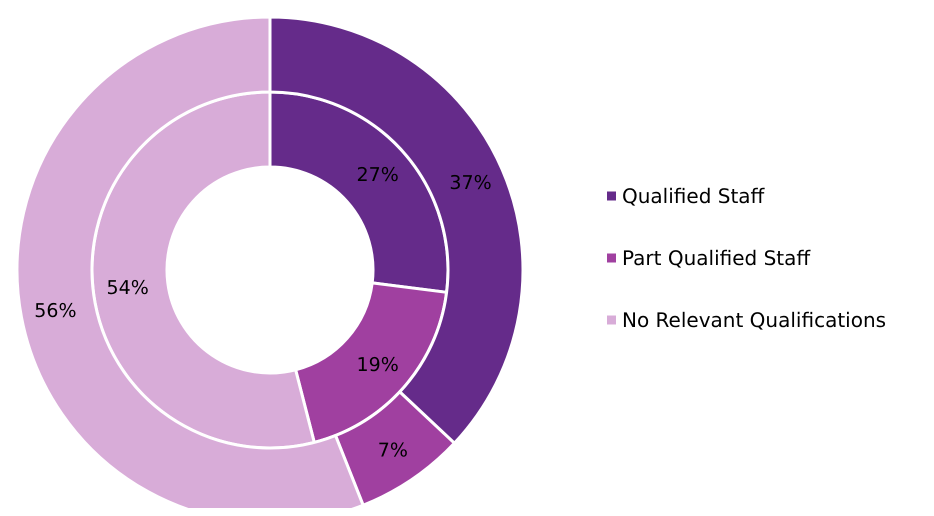  What do you see at coordinates (377, 175) in the screenshot?
I see `data-label: 27%` at bounding box center [377, 175].